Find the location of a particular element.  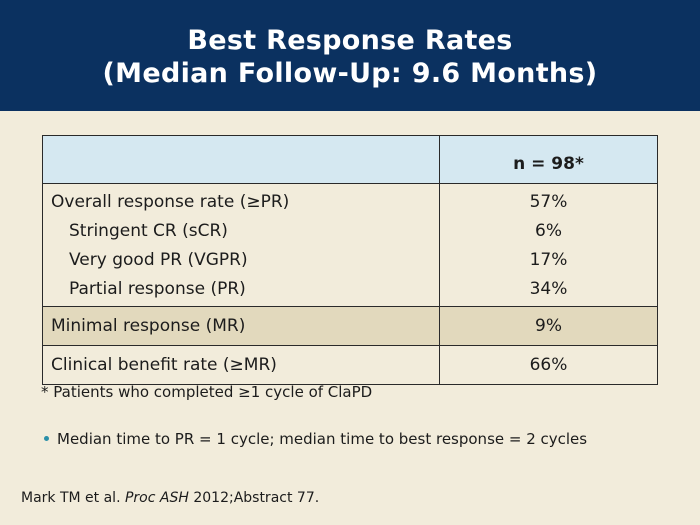

table-row-clinical-benefit: Clinical benefit rate (≥MR) 66% is located at coordinates (350, 365).